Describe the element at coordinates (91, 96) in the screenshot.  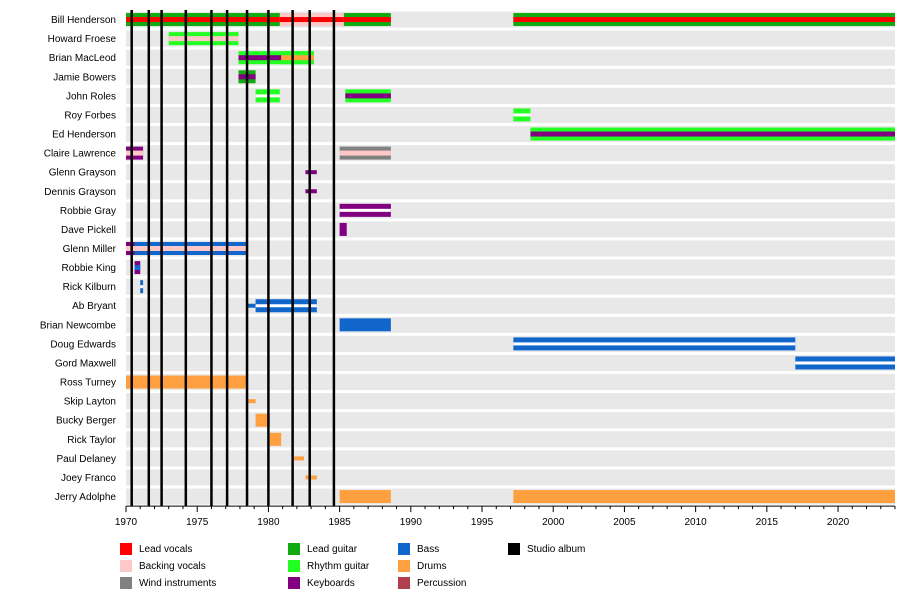
I see `member-name: John Roles` at that location.